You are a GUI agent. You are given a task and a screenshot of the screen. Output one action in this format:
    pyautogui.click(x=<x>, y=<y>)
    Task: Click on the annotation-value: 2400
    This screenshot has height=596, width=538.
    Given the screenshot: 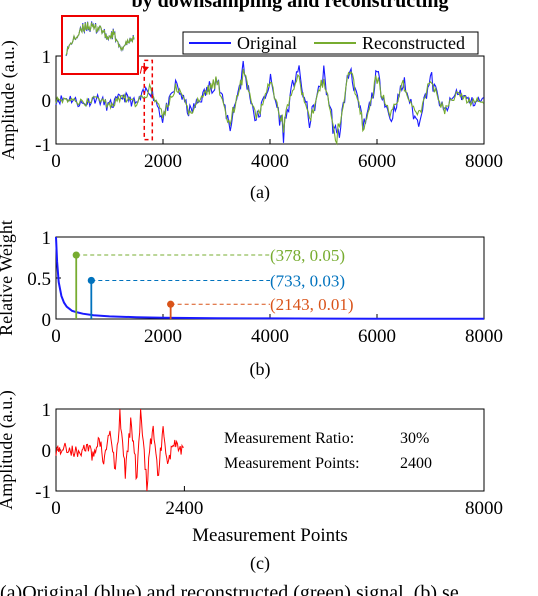 What is the action you would take?
    pyautogui.click(x=416, y=463)
    